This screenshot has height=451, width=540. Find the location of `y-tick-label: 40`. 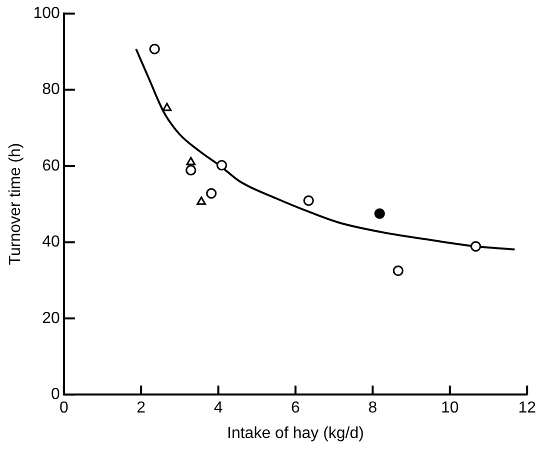

y-tick-label: 40 is located at coordinates (51, 242).